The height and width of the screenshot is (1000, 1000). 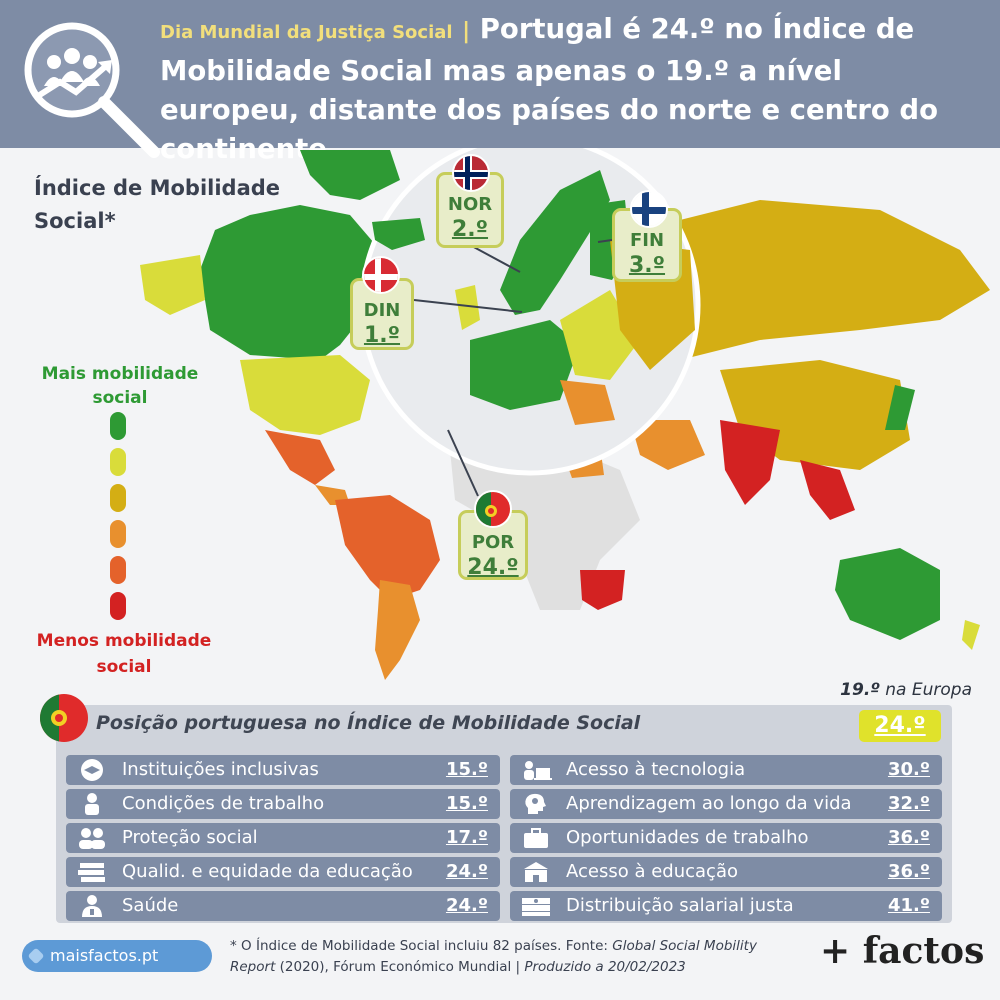 What do you see at coordinates (827, 490) in the screenshot?
I see `map-se-asia` at bounding box center [827, 490].